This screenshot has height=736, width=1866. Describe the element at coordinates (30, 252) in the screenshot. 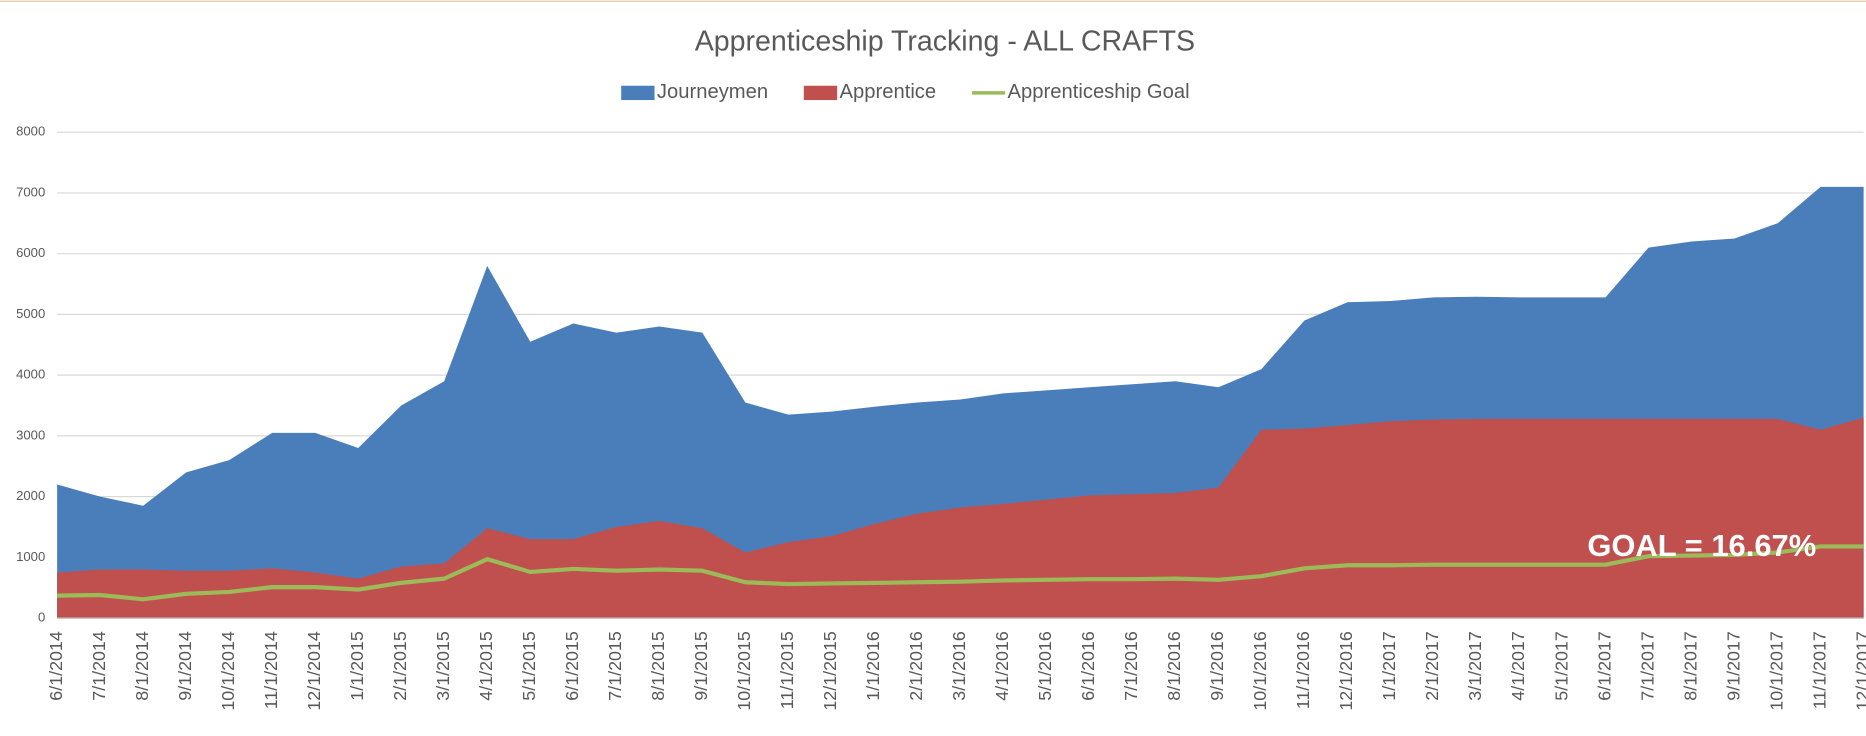

I see `y-tick-label: 6000` at that location.